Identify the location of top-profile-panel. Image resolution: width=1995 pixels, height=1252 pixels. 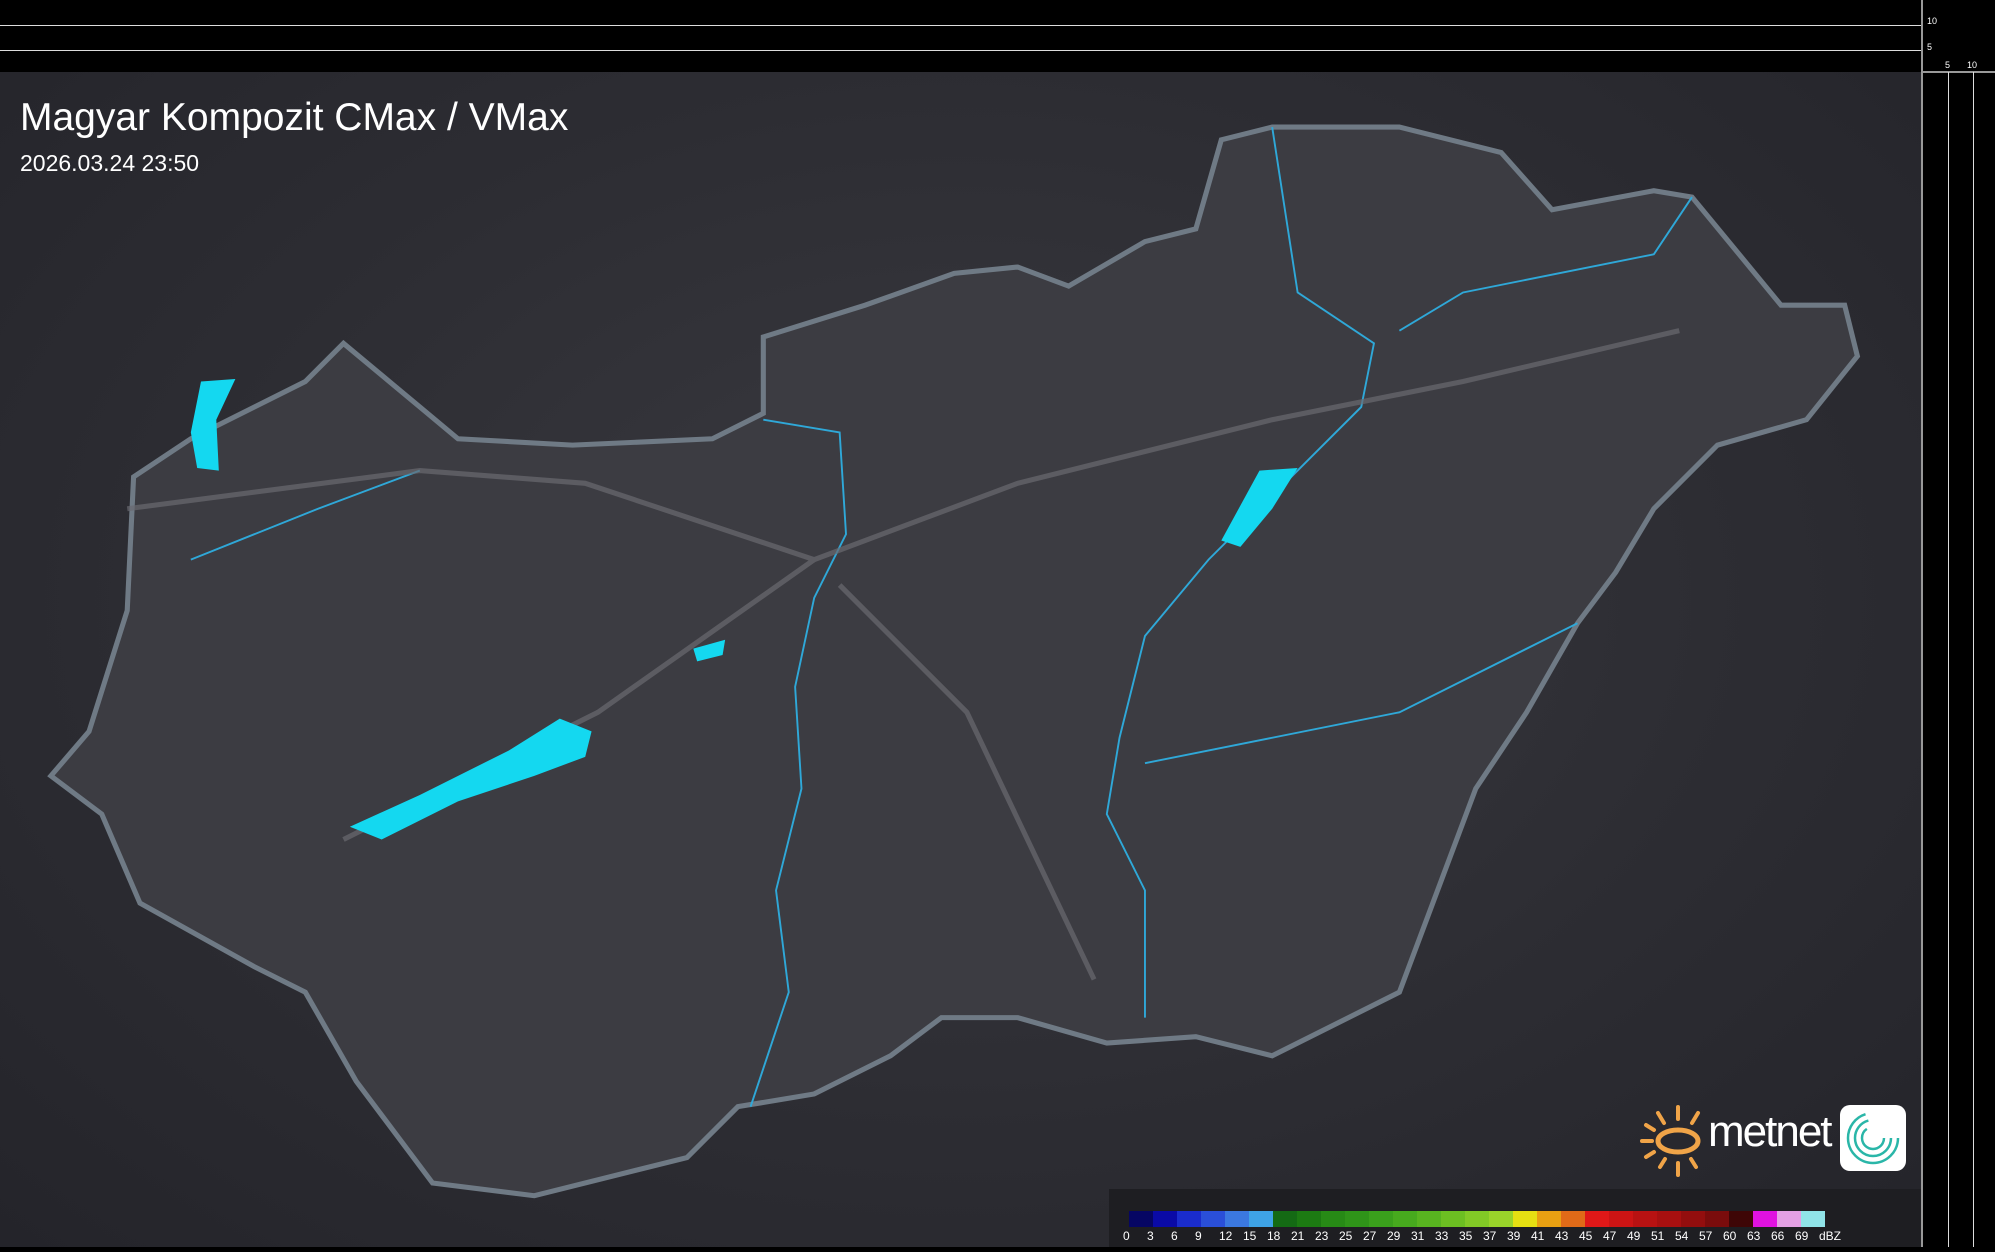
(997, 36).